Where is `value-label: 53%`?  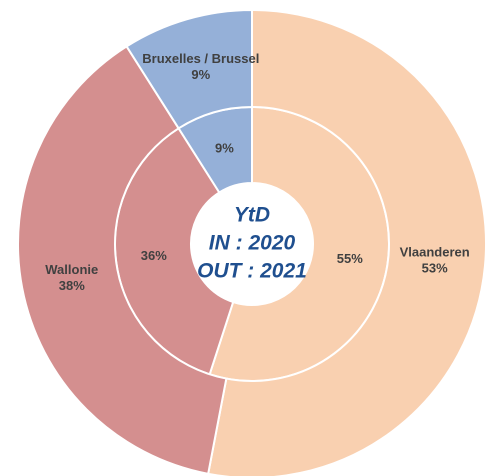
value-label: 53% is located at coordinates (435, 268).